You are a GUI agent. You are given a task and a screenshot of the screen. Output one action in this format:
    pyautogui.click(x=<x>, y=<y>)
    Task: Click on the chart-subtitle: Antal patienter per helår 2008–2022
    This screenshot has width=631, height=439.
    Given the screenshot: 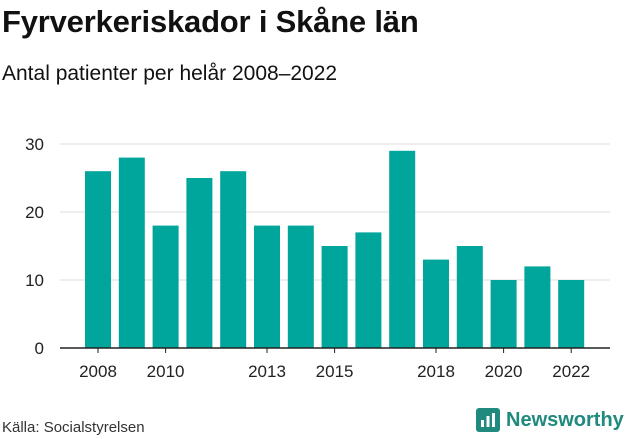 What is the action you would take?
    pyautogui.click(x=170, y=73)
    